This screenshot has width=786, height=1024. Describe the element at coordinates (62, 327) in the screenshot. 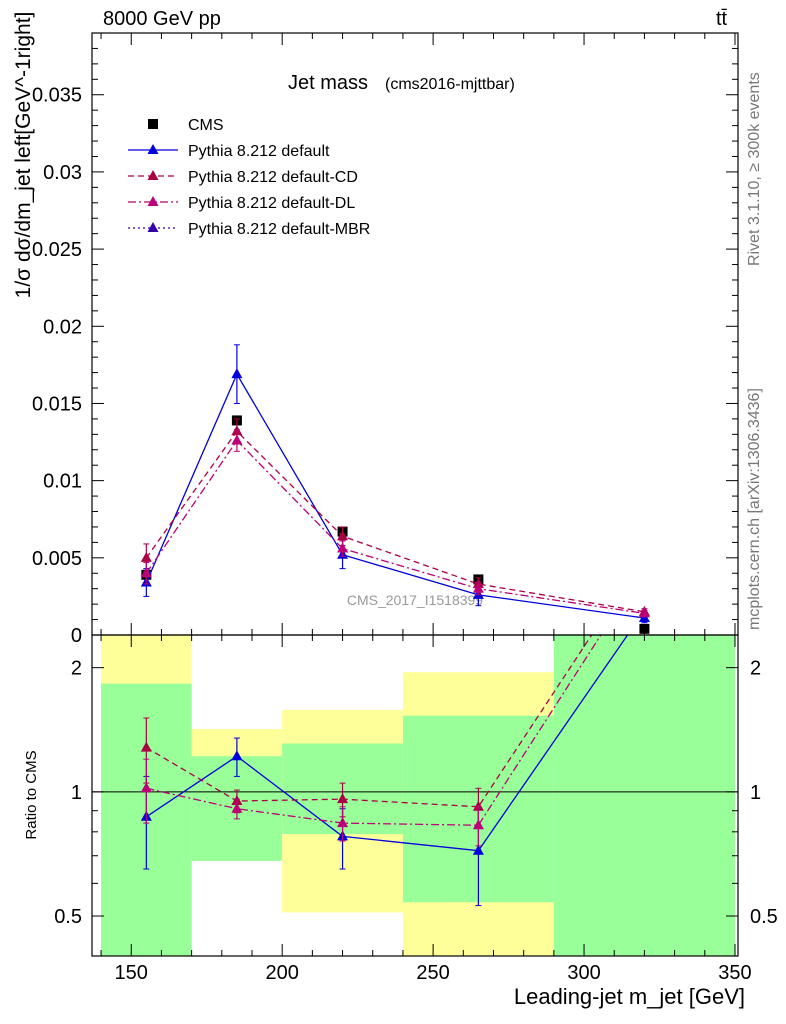

I see `y-tick-label-0.02: 0.02` at that location.